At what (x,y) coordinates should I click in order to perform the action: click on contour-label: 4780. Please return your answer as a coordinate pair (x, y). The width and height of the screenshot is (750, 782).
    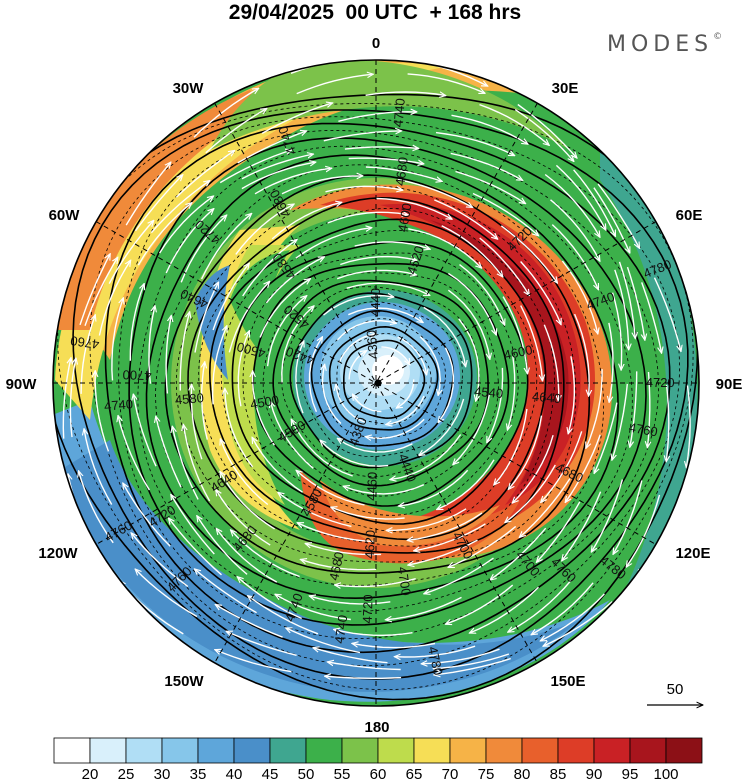
    Looking at the image, I should click on (435, 660).